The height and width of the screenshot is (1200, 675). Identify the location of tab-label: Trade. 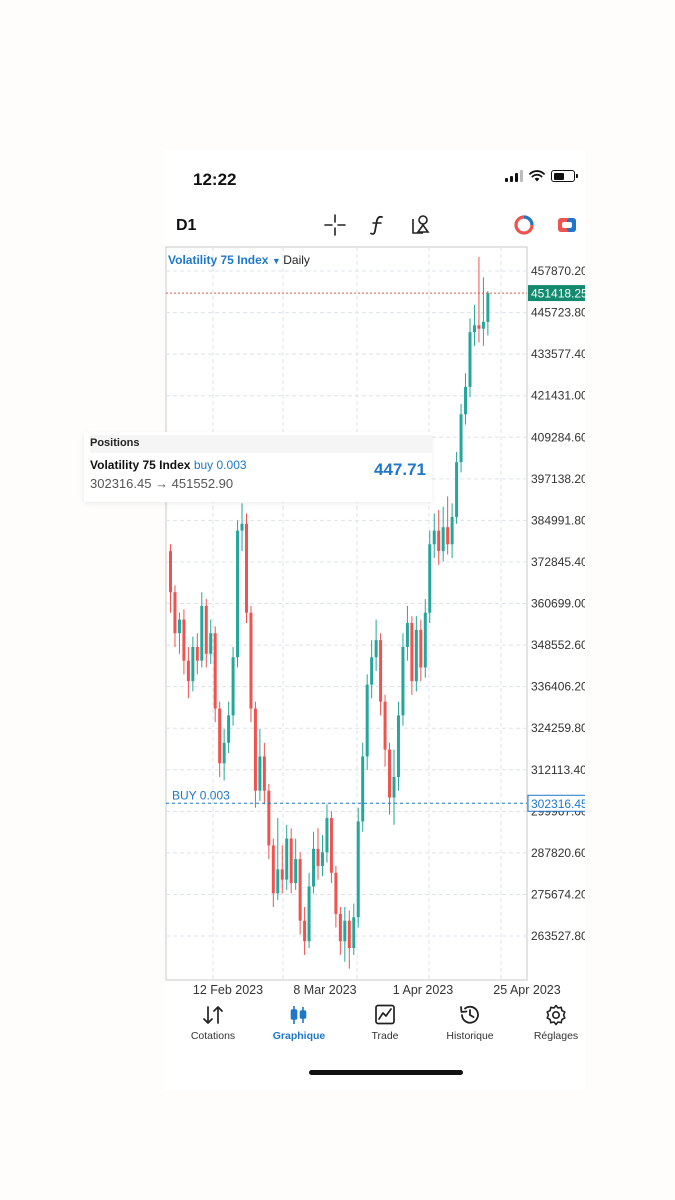
(385, 1036).